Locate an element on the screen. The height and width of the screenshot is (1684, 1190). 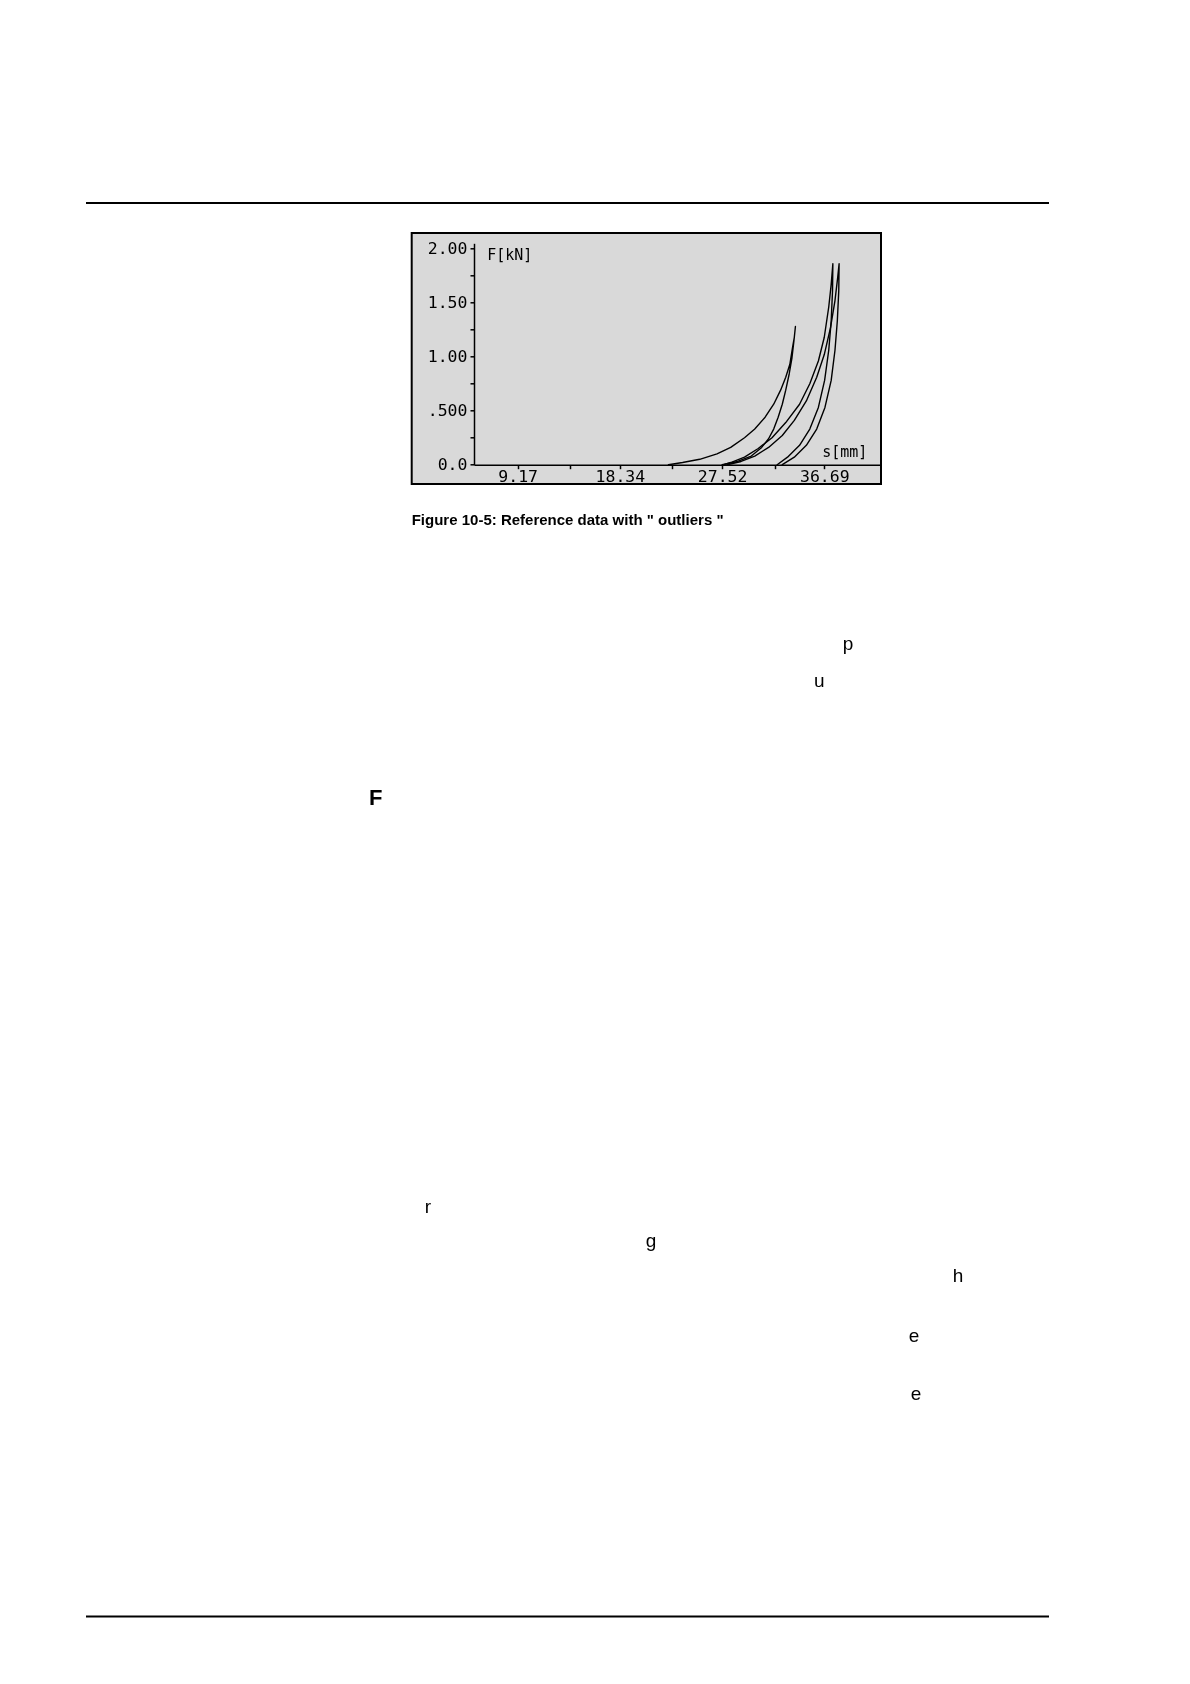
x-tick-label: 36.69 is located at coordinates (824, 477).